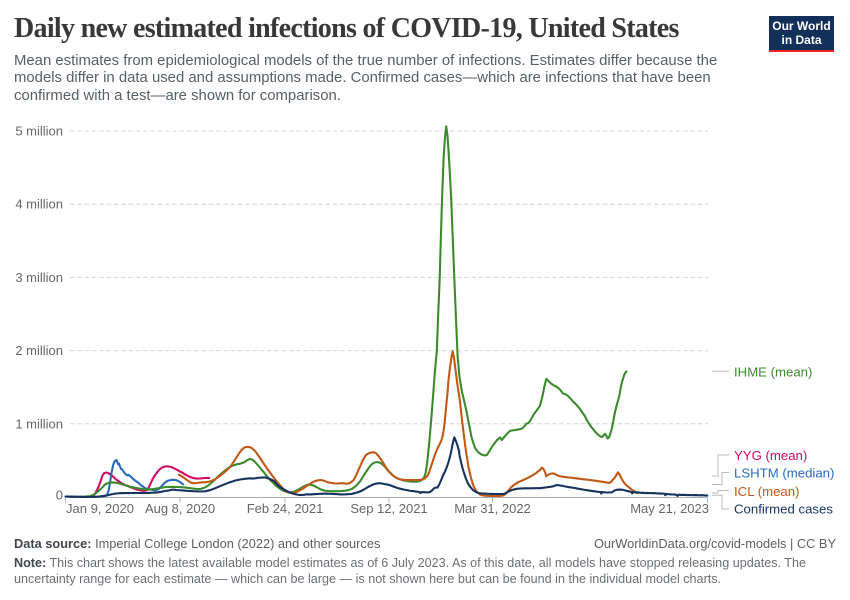 The width and height of the screenshot is (850, 600). What do you see at coordinates (39, 204) in the screenshot?
I see `svg-text: 4 million` at bounding box center [39, 204].